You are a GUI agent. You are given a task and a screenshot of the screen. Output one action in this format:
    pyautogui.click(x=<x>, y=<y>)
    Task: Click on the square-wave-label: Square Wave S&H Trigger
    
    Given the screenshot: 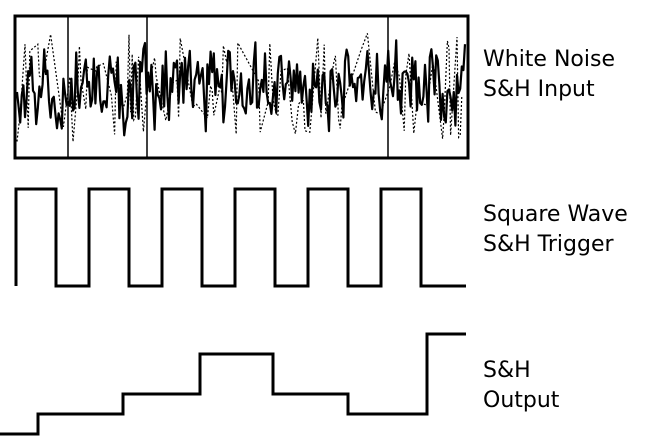 What is the action you would take?
    pyautogui.click(x=555, y=230)
    